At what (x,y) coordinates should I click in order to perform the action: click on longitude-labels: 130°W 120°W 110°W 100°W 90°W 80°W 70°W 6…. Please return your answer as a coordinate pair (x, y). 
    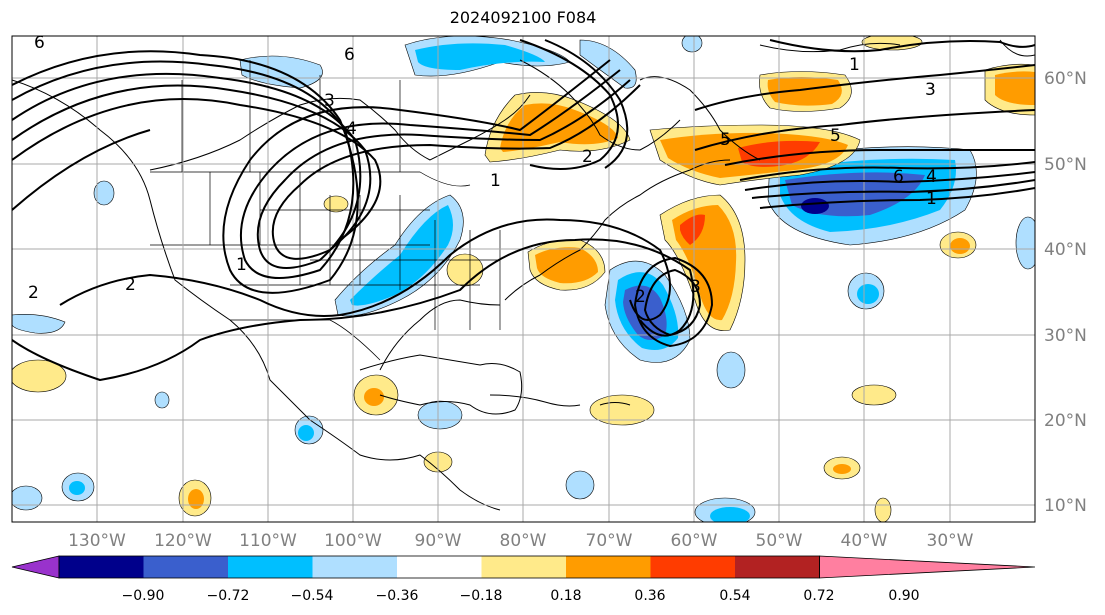
    Looking at the image, I should click on (521, 541).